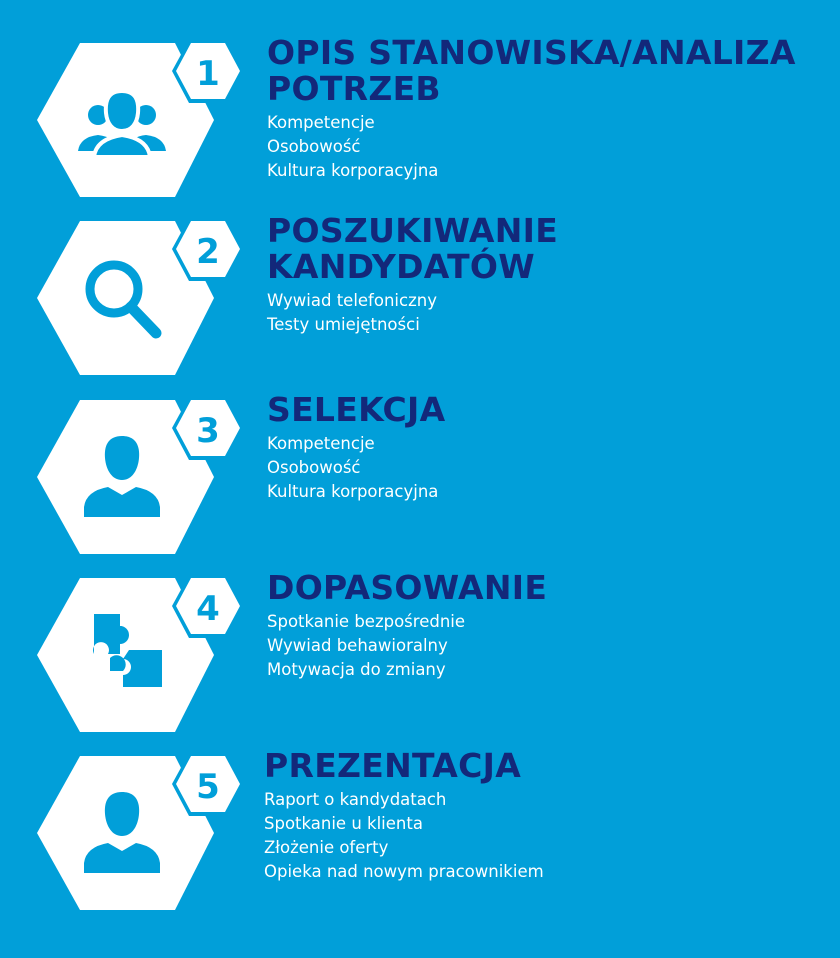 The width and height of the screenshot is (840, 958). What do you see at coordinates (413, 230) in the screenshot?
I see `step-title-line: POSZUKIWANIE` at bounding box center [413, 230].